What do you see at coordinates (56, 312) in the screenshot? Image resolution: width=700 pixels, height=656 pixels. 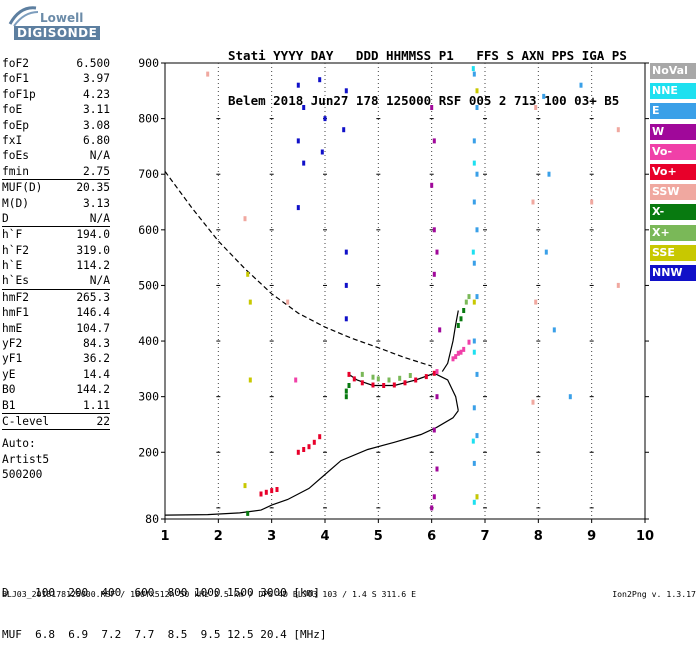 I see `param-row: hmF1 146.4` at bounding box center [56, 312].